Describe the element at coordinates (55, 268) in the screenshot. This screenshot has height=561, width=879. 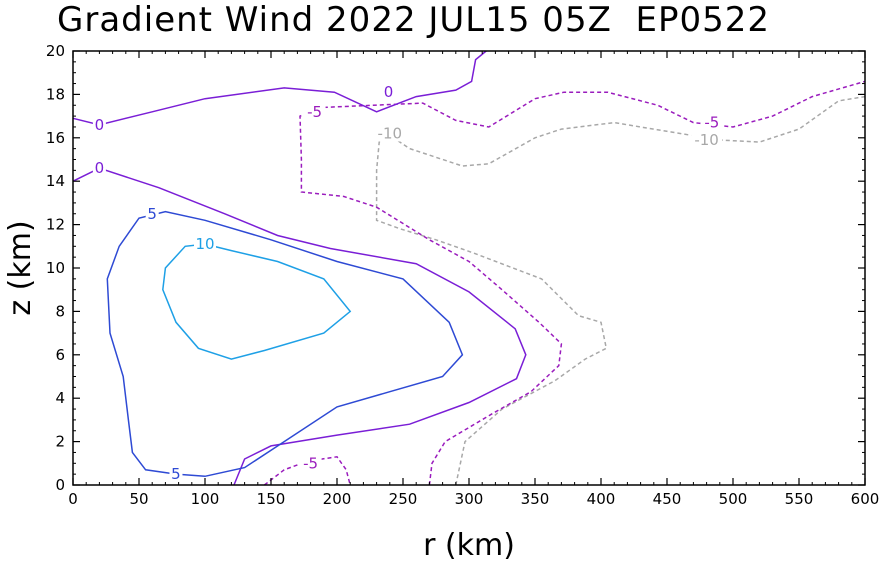
I see `y-tick-label: 10` at that location.